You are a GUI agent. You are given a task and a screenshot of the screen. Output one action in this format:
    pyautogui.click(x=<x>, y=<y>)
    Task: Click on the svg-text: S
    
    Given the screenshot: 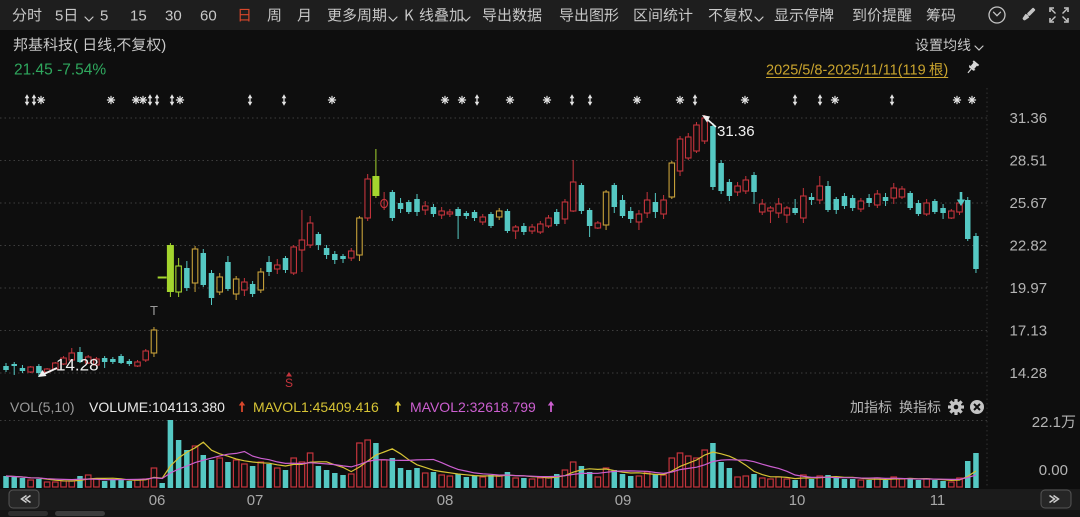 What is the action you would take?
    pyautogui.click(x=289, y=383)
    